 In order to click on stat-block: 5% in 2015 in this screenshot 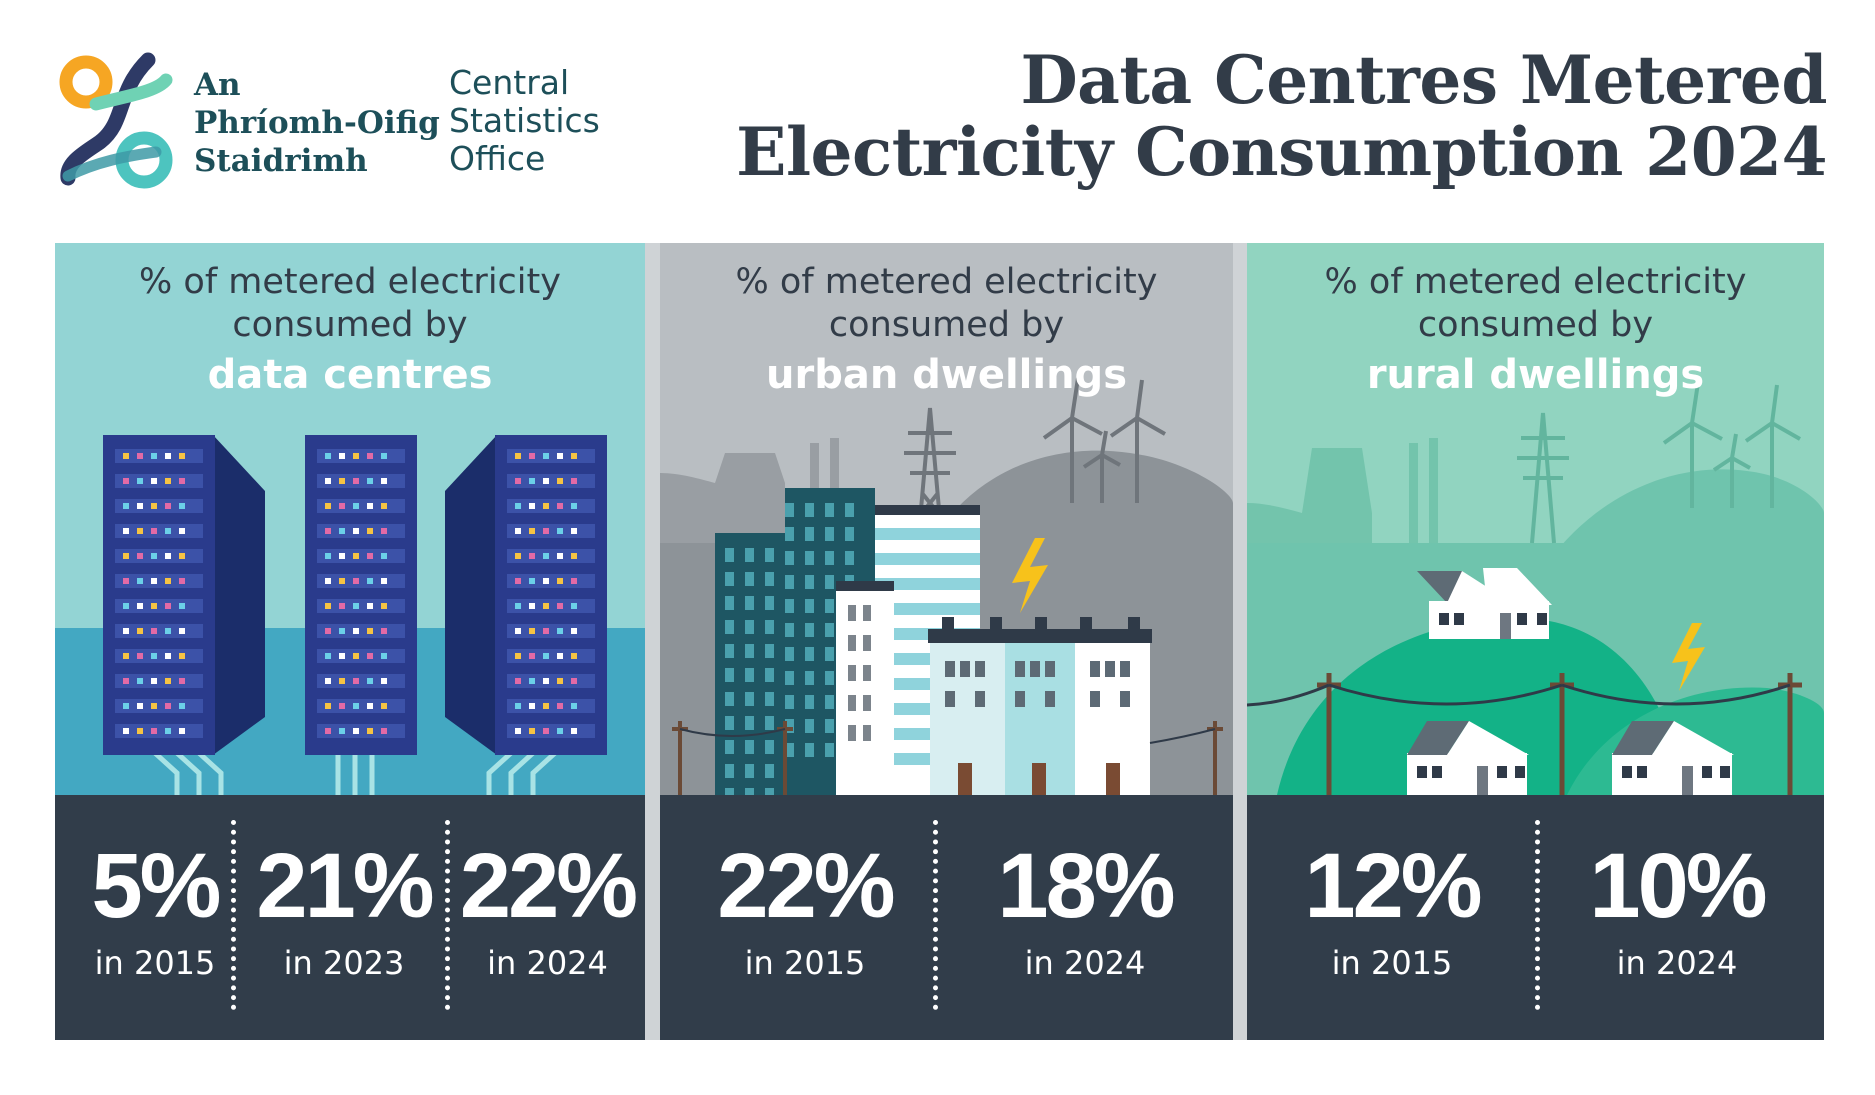, I will do `click(155, 909)`.